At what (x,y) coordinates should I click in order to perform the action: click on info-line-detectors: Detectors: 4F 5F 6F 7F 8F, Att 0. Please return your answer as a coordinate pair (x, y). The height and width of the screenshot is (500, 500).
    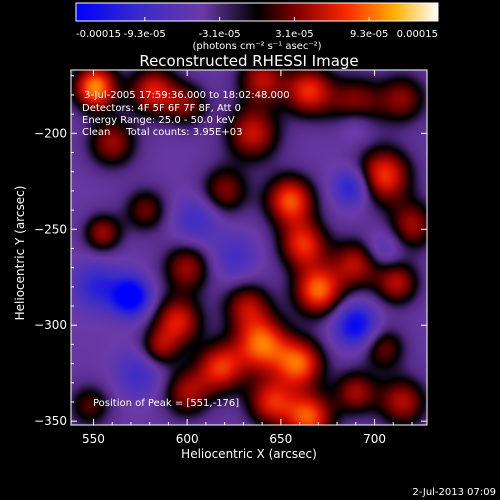
    Looking at the image, I should click on (161, 108).